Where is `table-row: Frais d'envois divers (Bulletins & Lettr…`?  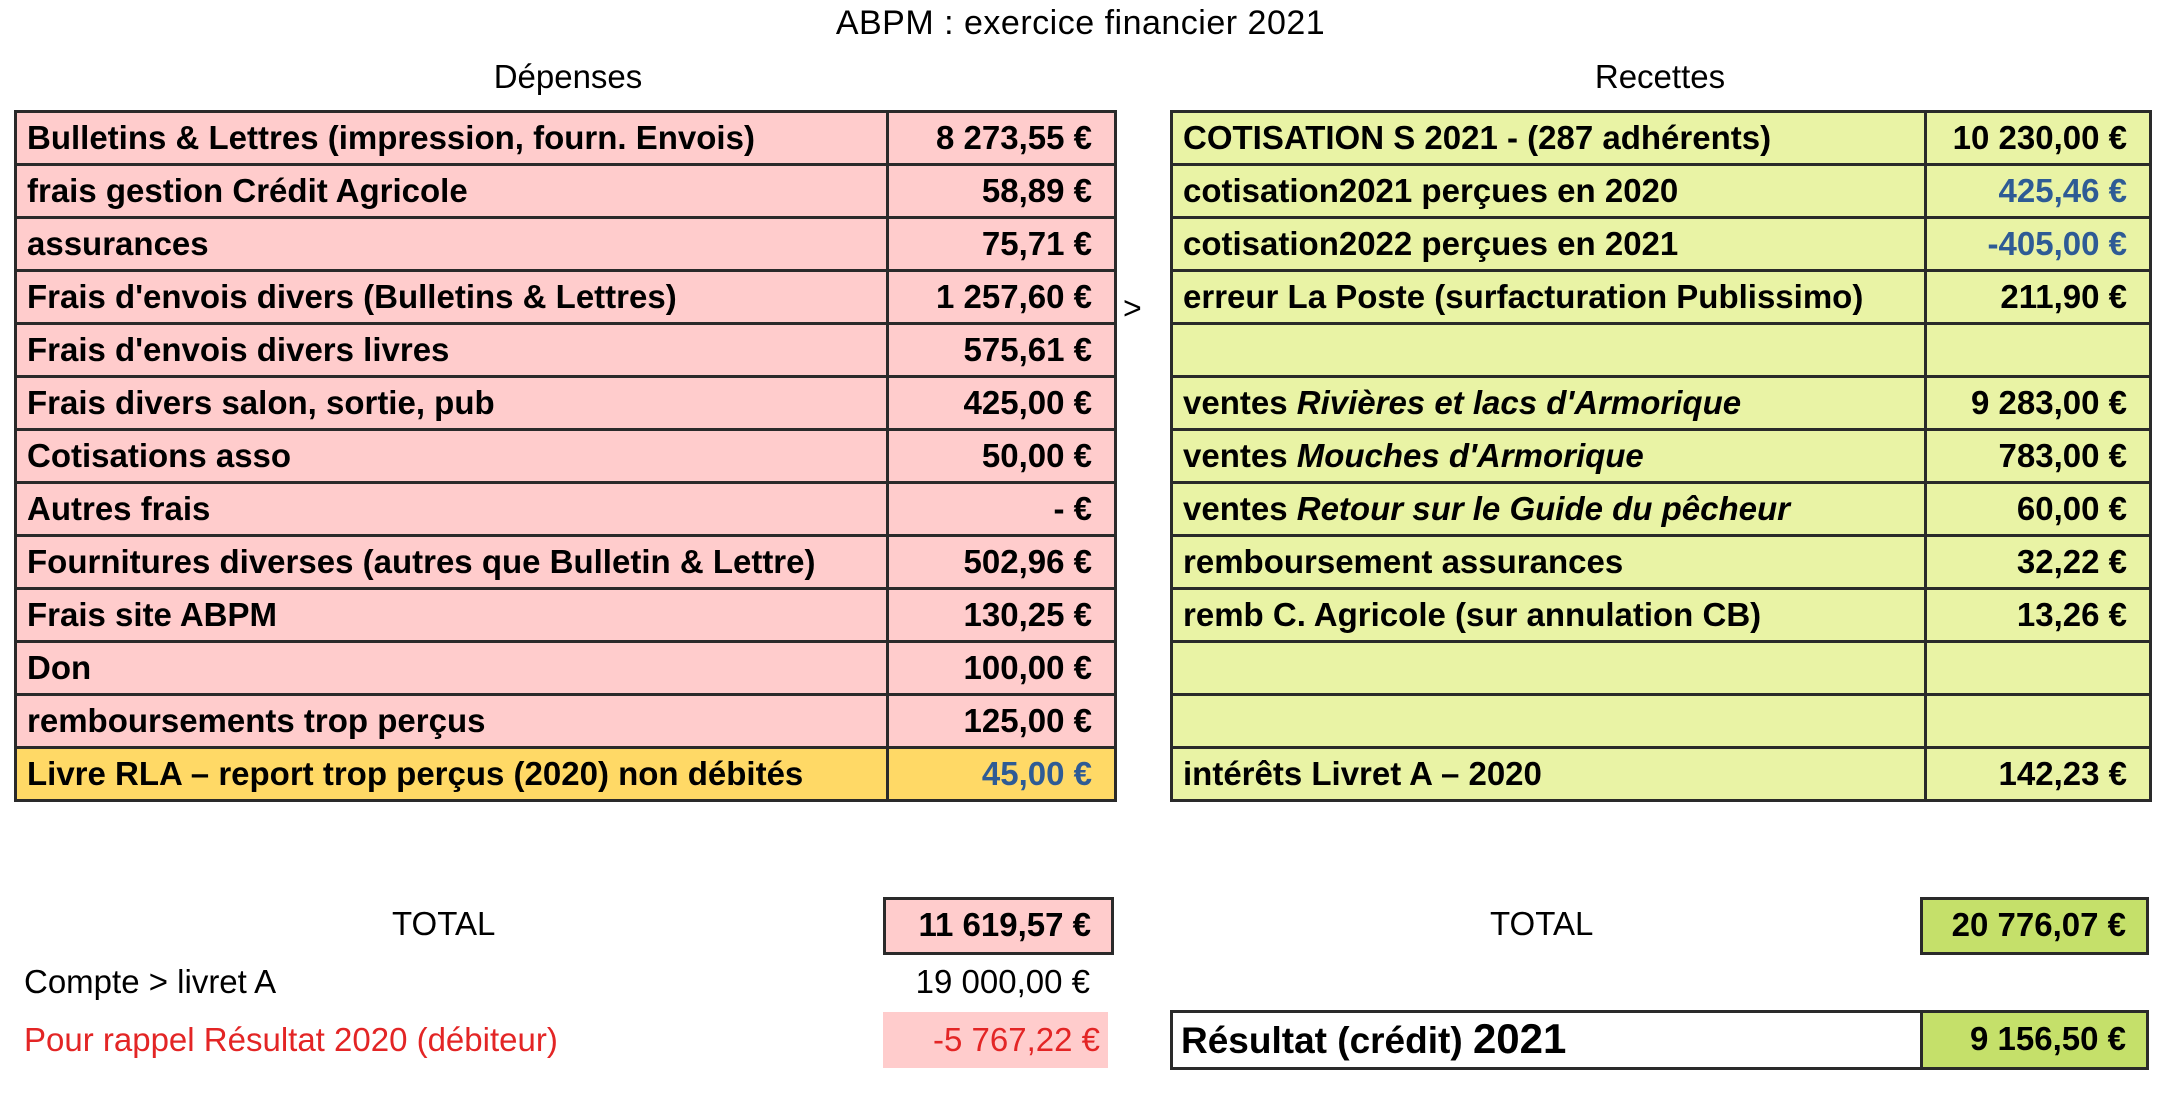
table-row: Frais d'envois divers (Bulletins & Lettr… is located at coordinates (565, 297).